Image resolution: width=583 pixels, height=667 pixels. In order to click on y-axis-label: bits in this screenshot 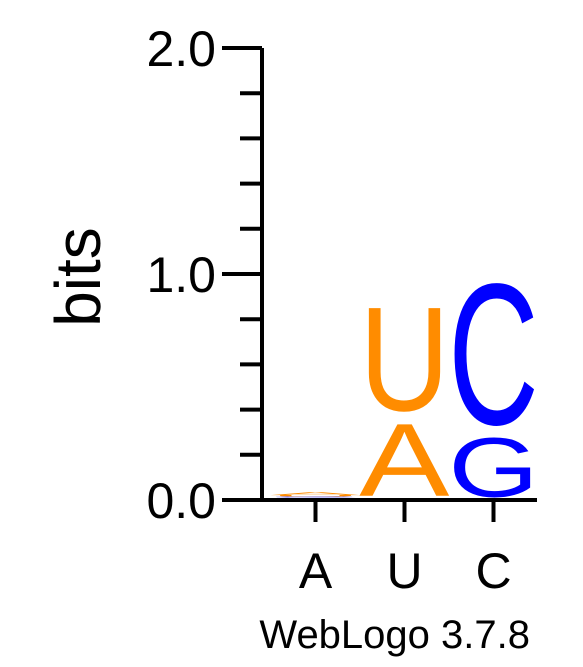, I will do `click(78, 277)`.